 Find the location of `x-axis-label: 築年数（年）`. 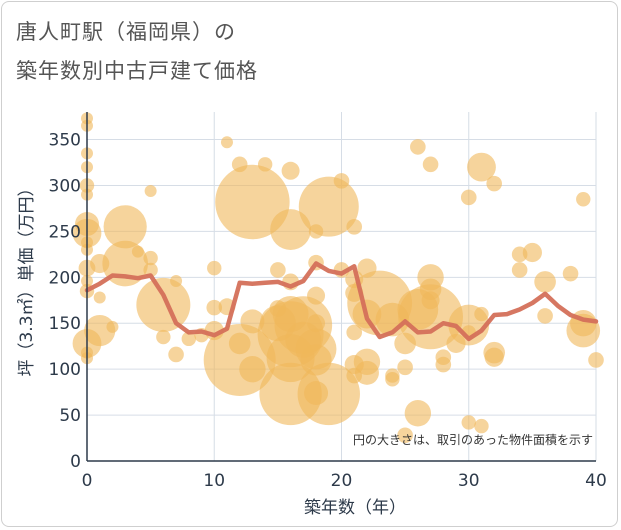

x-axis-label: 築年数（年） is located at coordinates (355, 508).